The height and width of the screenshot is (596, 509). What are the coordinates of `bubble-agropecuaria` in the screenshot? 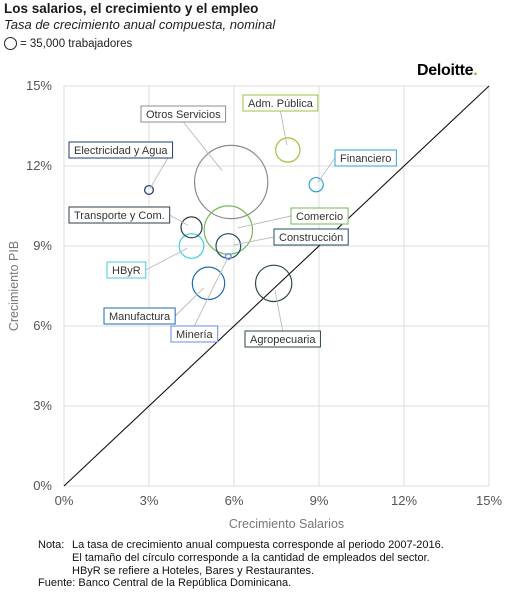 It's located at (273, 283).